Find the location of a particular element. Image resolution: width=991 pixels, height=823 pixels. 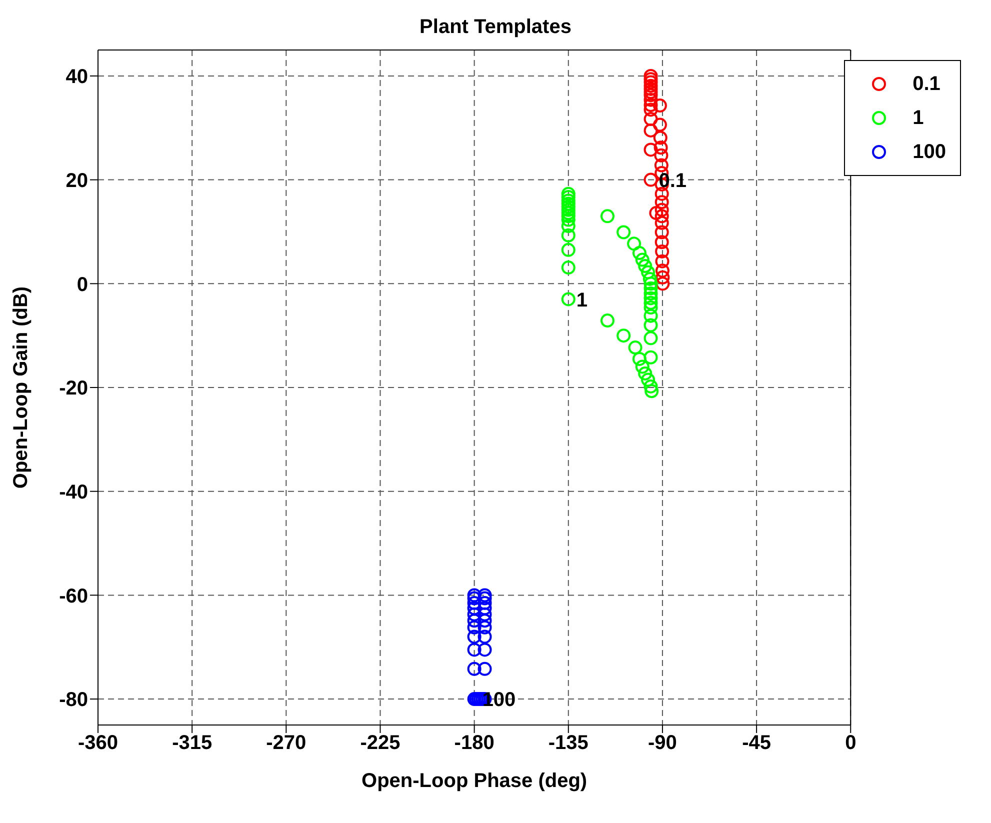

x-tick-label: -360 is located at coordinates (98, 743).